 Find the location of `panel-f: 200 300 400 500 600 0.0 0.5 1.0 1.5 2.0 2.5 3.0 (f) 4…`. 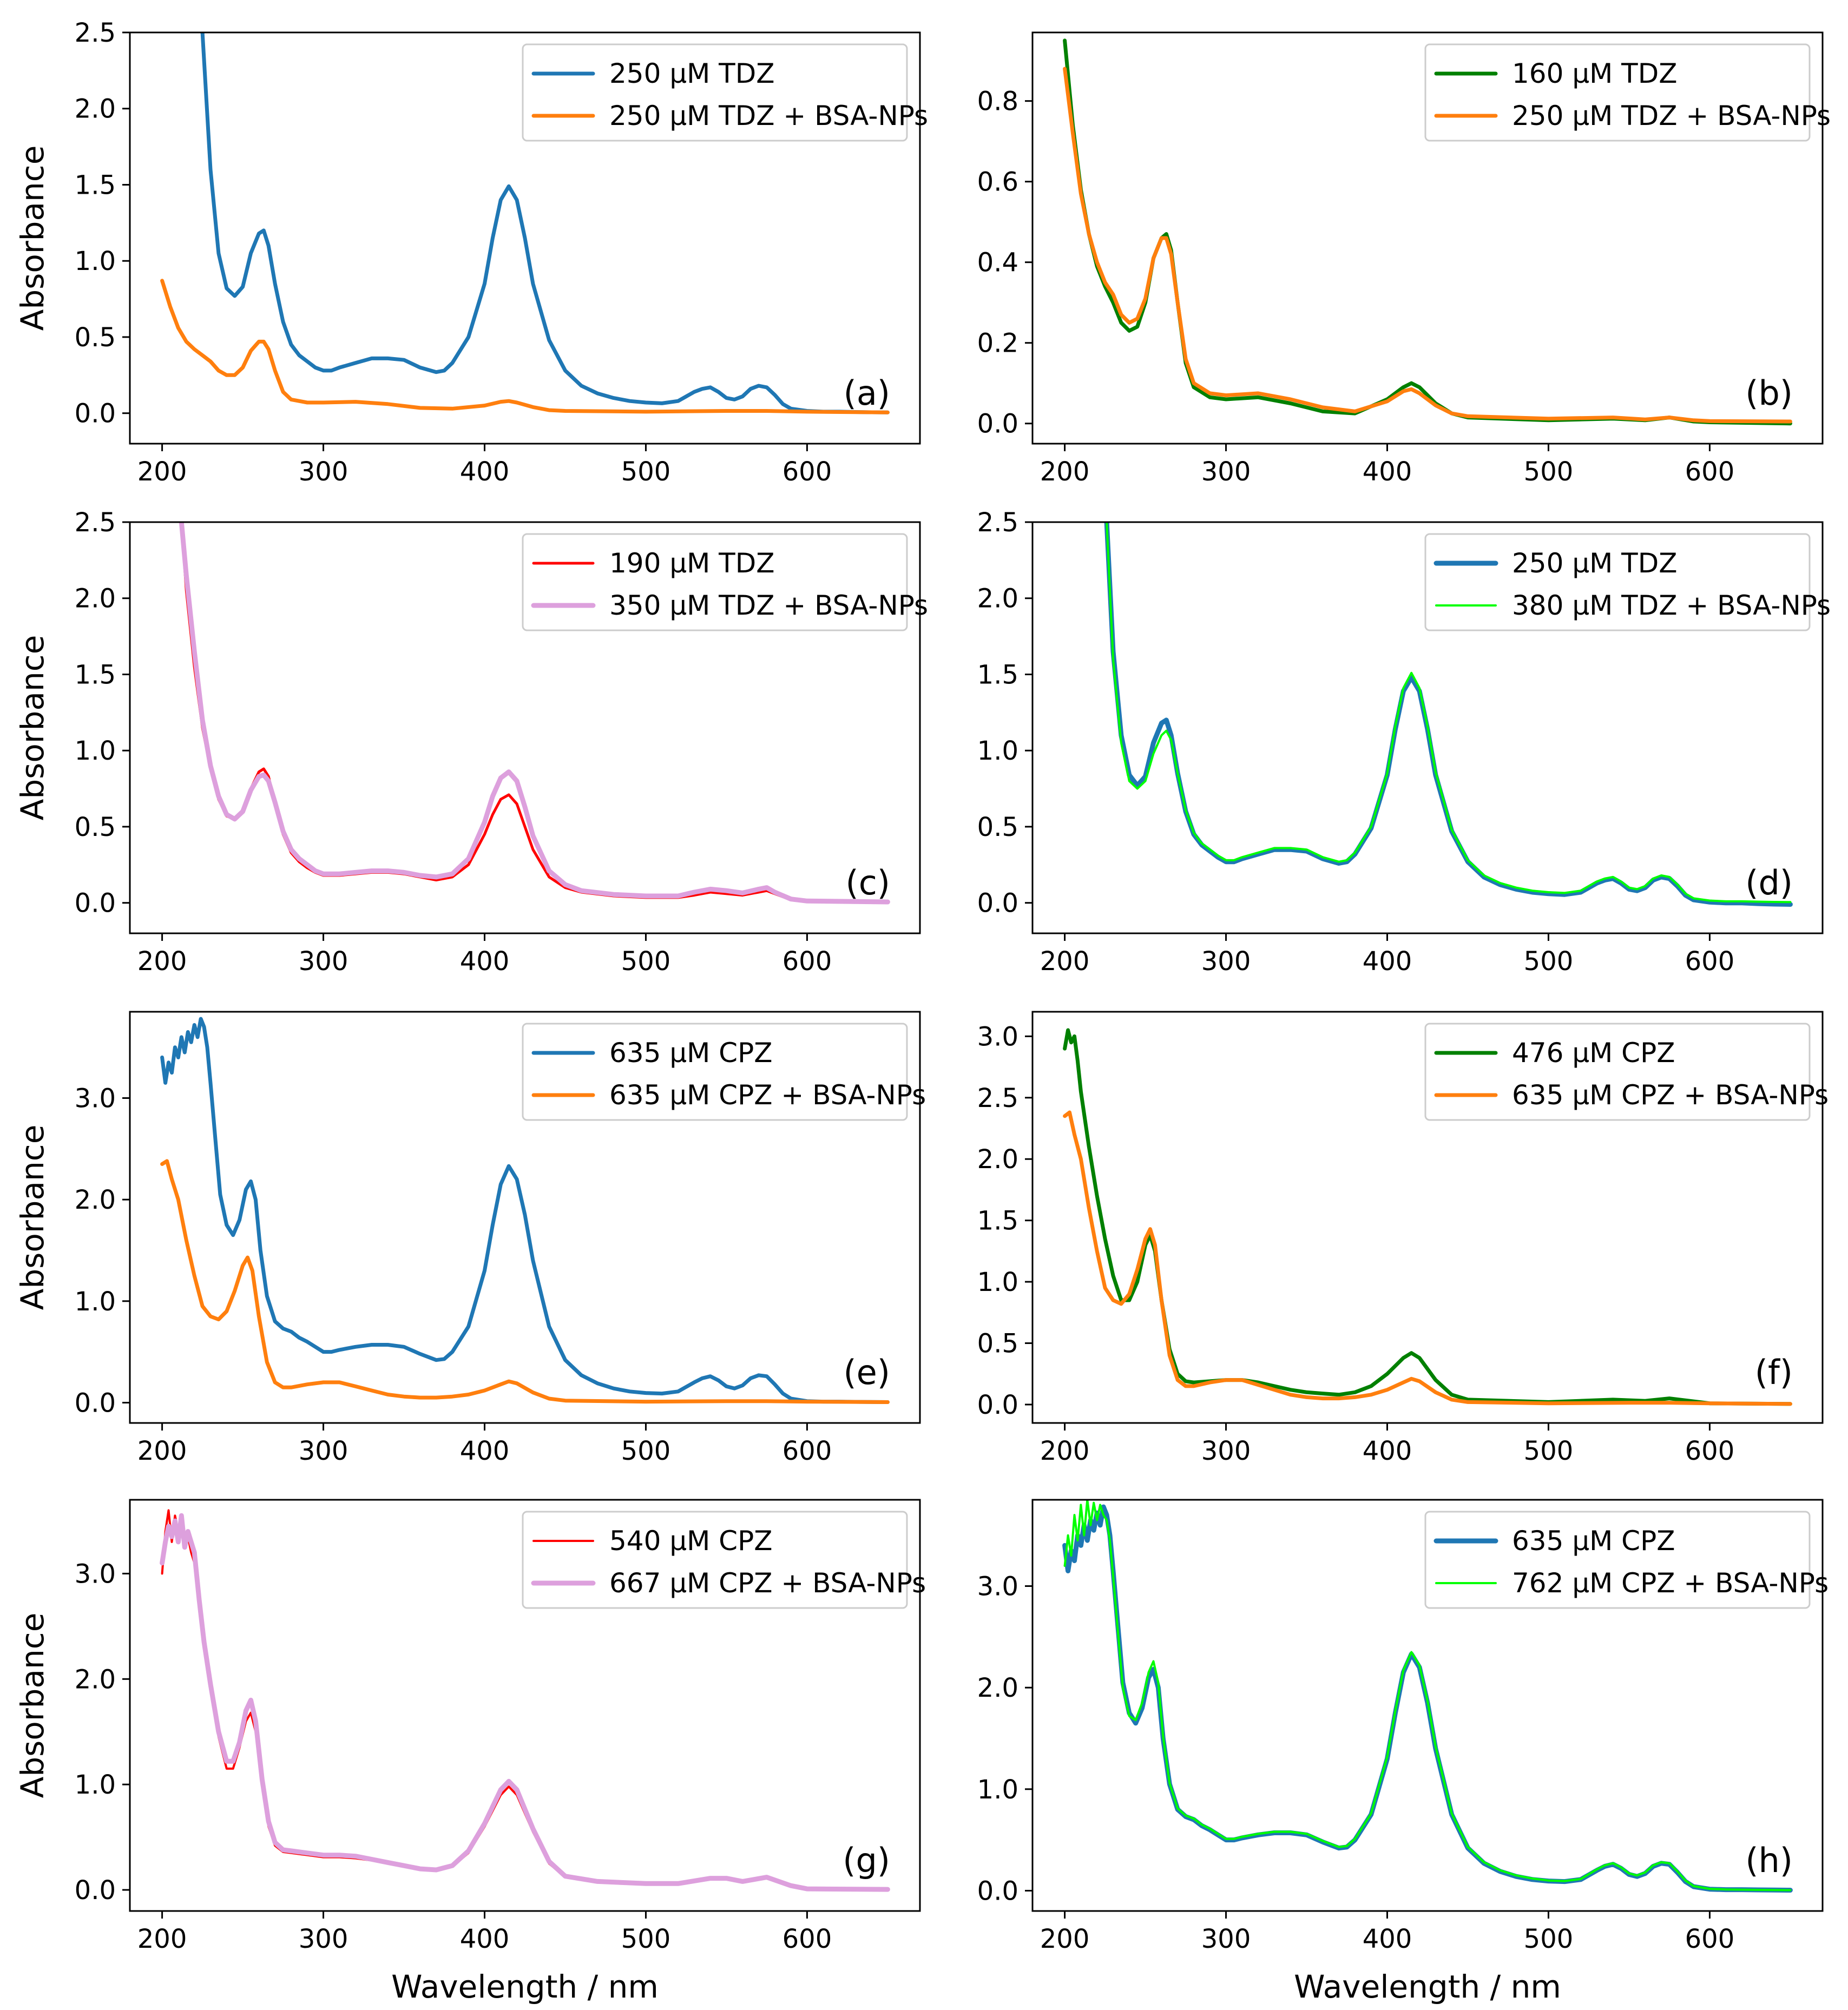

panel-f: 200 300 400 500 600 0.0 0.5 1.0 1.5 2.0 2.5 3.0 (f) 4… is located at coordinates (1403, 1238).